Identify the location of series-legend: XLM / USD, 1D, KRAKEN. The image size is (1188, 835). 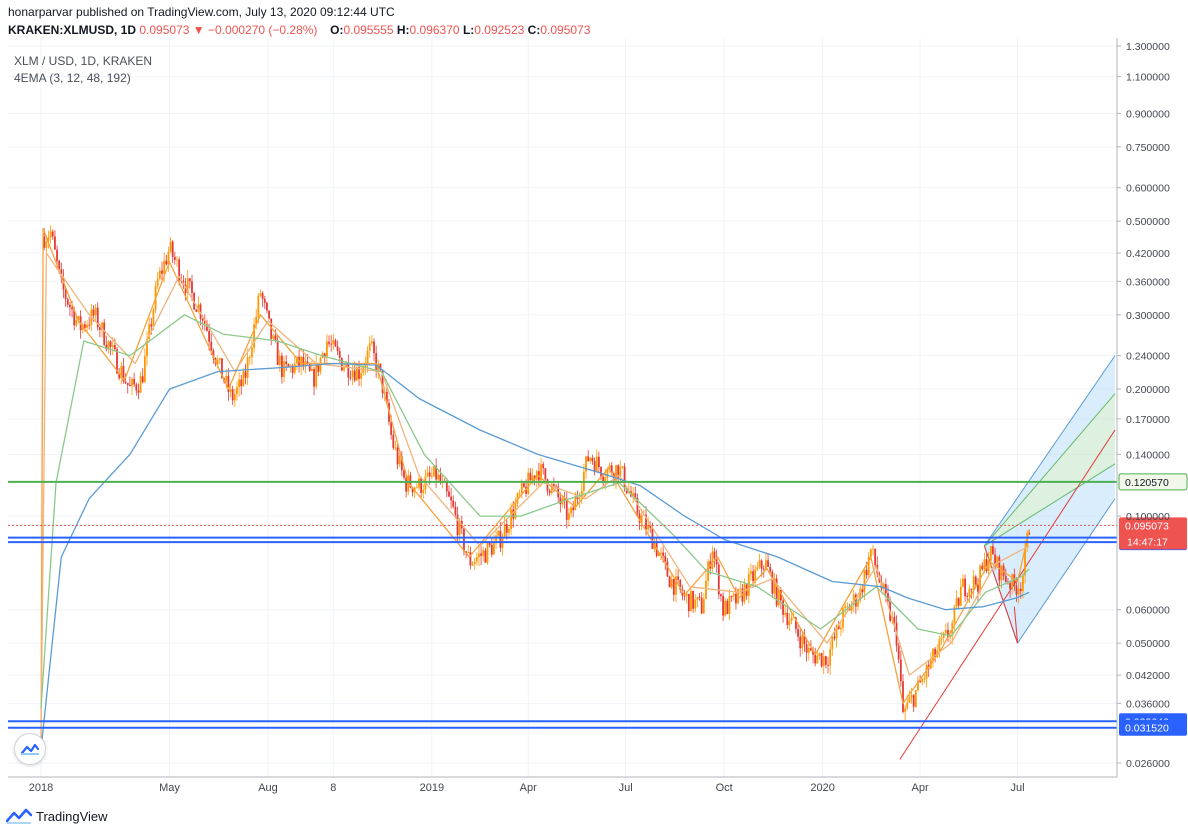
(83, 61).